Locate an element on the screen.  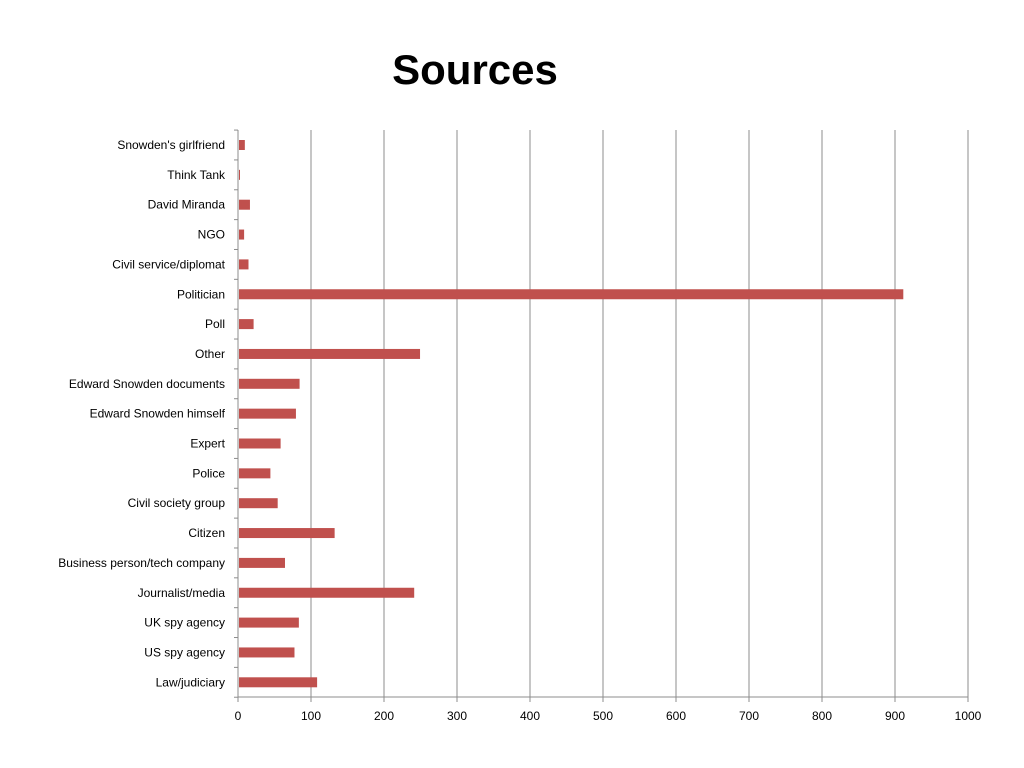
category-label: UK spy agency is located at coordinates (184, 623).